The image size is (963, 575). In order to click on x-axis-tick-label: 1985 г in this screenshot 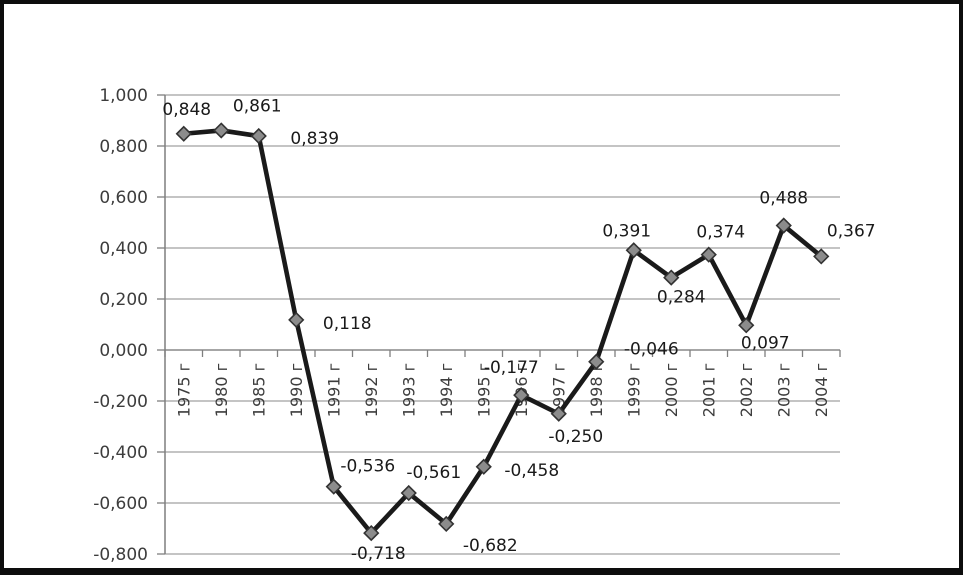, I will do `click(258, 390)`.